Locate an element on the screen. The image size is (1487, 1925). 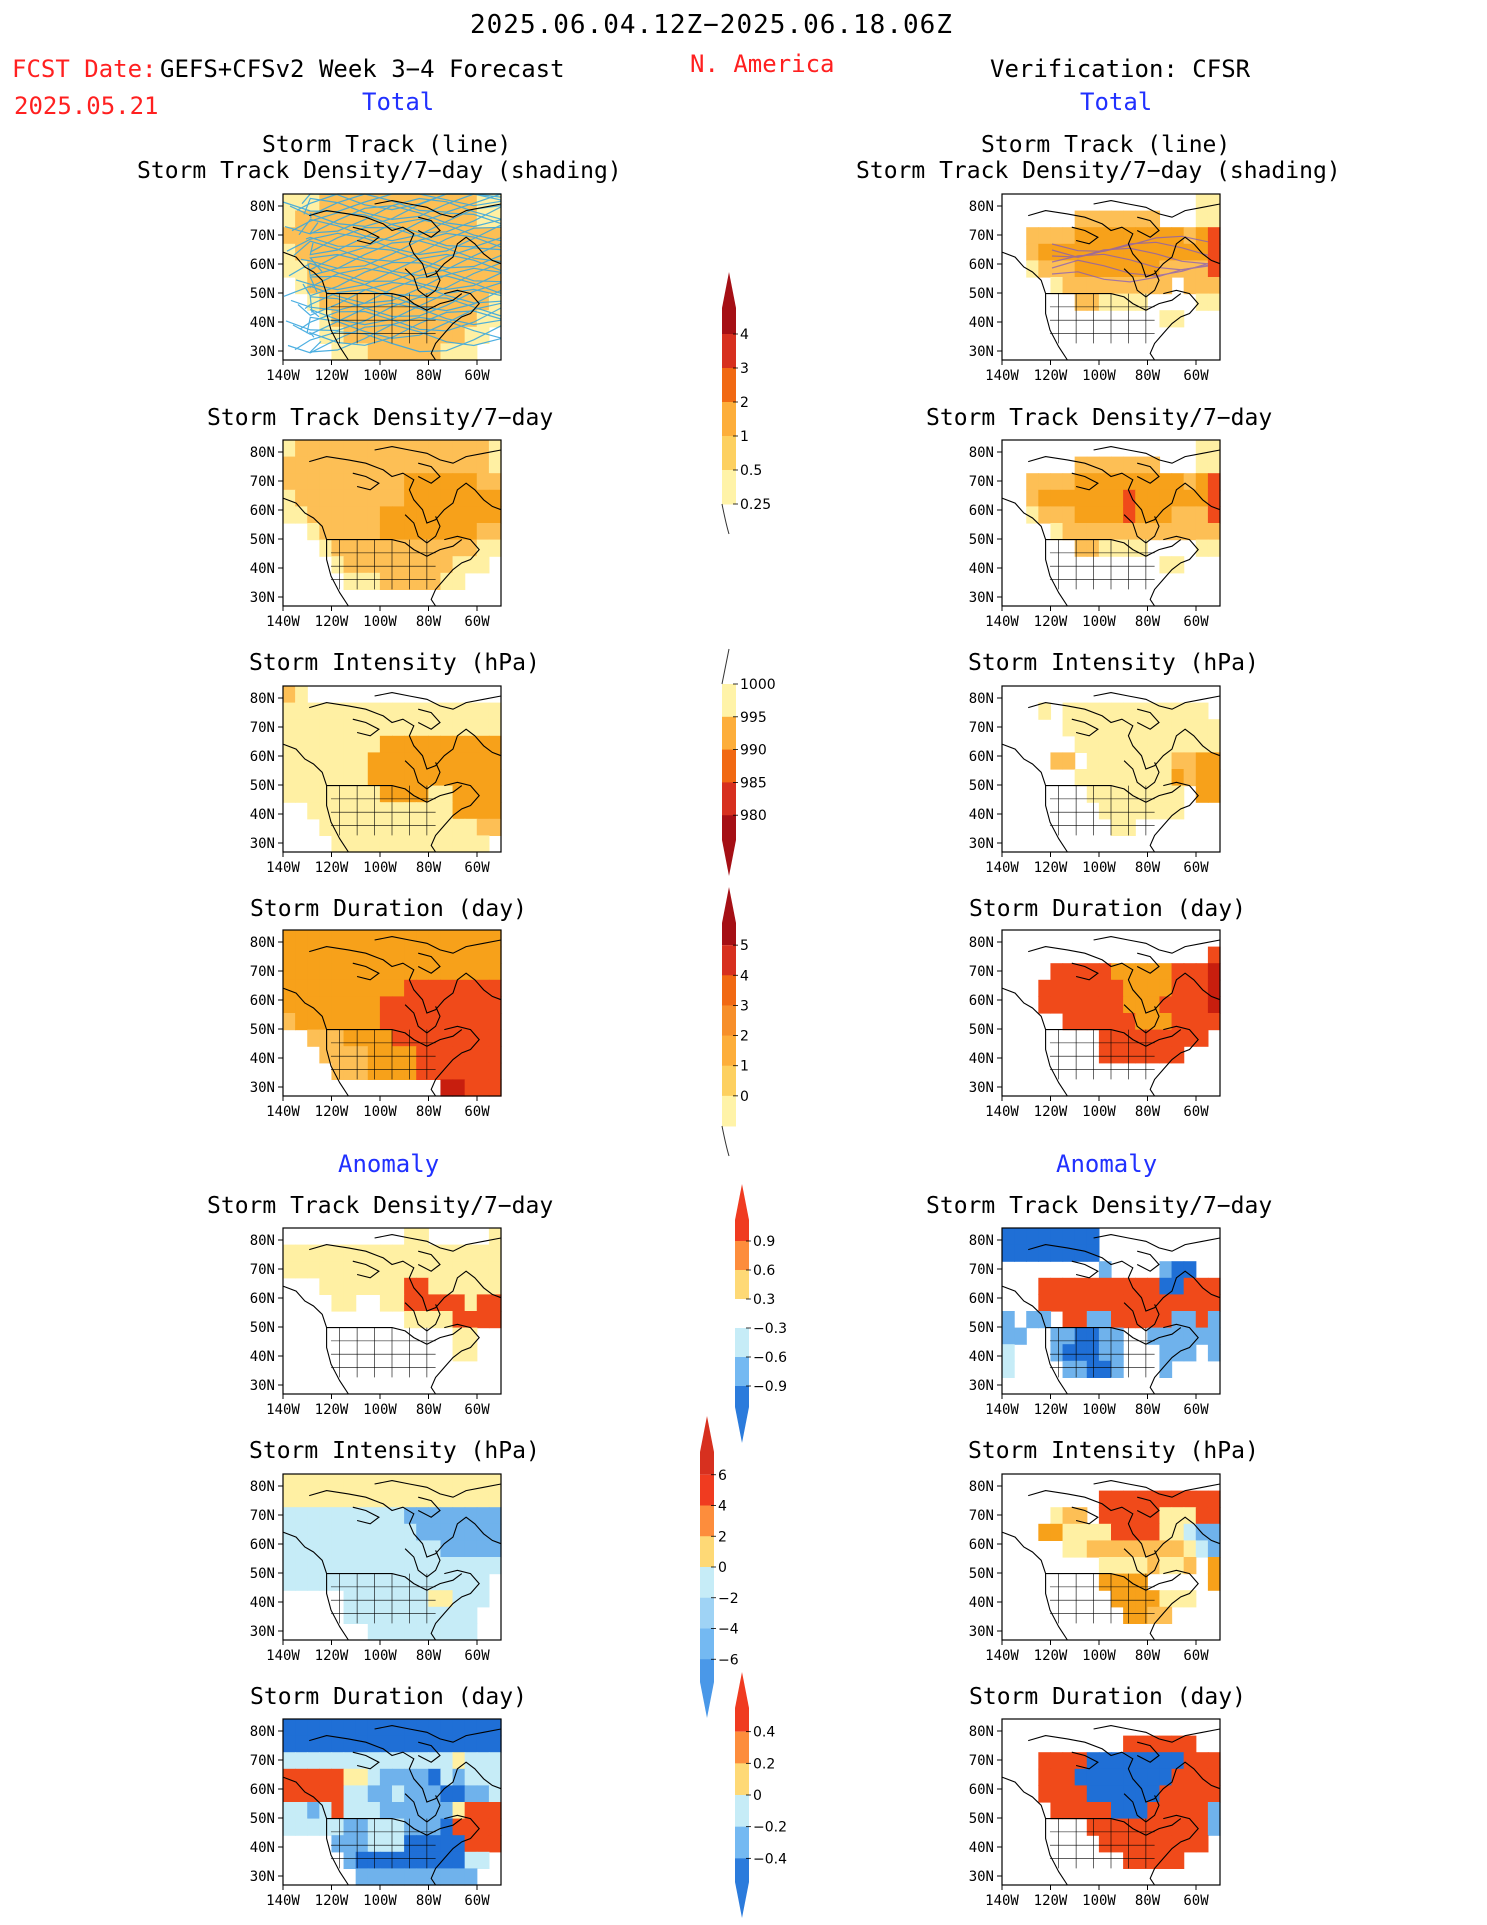
colorbar-duration-anom: 0.40.20−0.2−0.4 is located at coordinates (761, 1795).